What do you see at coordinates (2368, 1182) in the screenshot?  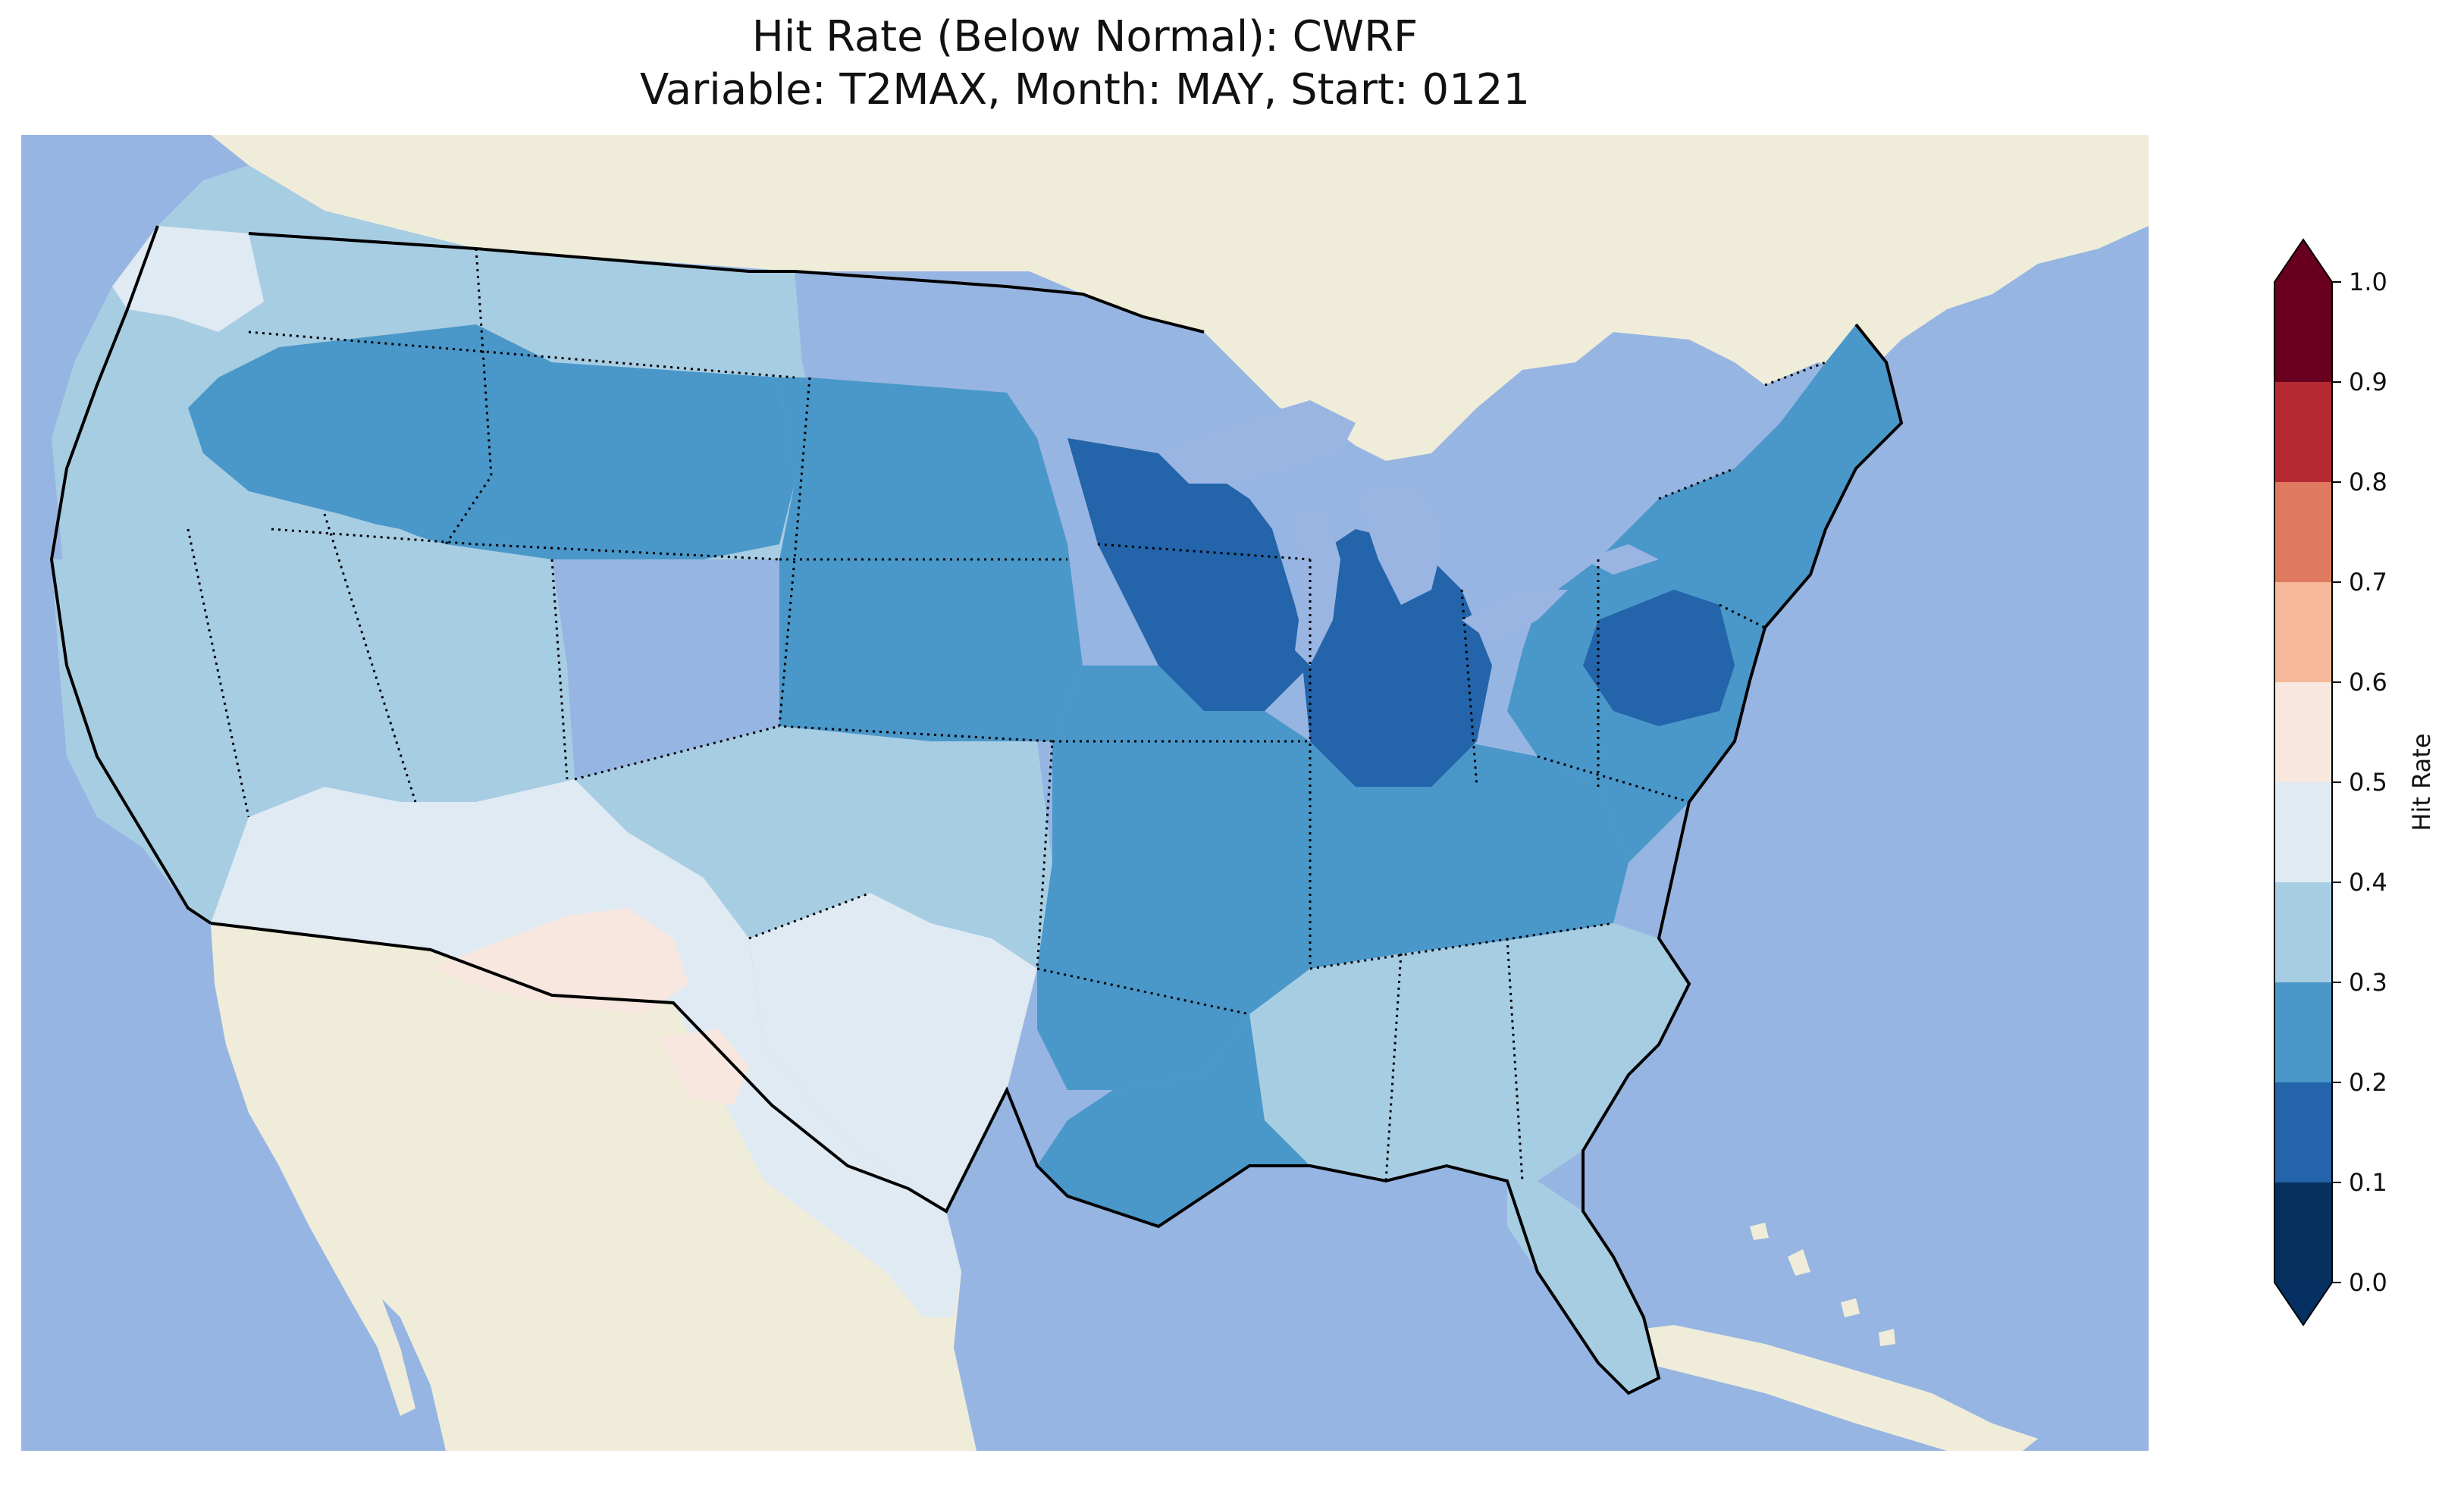 I see `colorbar-tick-label: 0.1` at bounding box center [2368, 1182].